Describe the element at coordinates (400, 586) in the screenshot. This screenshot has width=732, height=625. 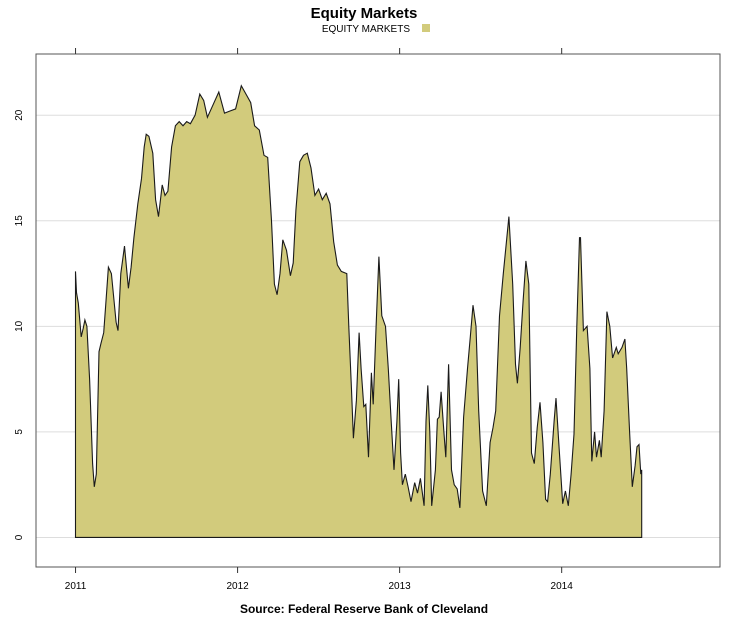
I see `x-tick-label: 2013` at that location.